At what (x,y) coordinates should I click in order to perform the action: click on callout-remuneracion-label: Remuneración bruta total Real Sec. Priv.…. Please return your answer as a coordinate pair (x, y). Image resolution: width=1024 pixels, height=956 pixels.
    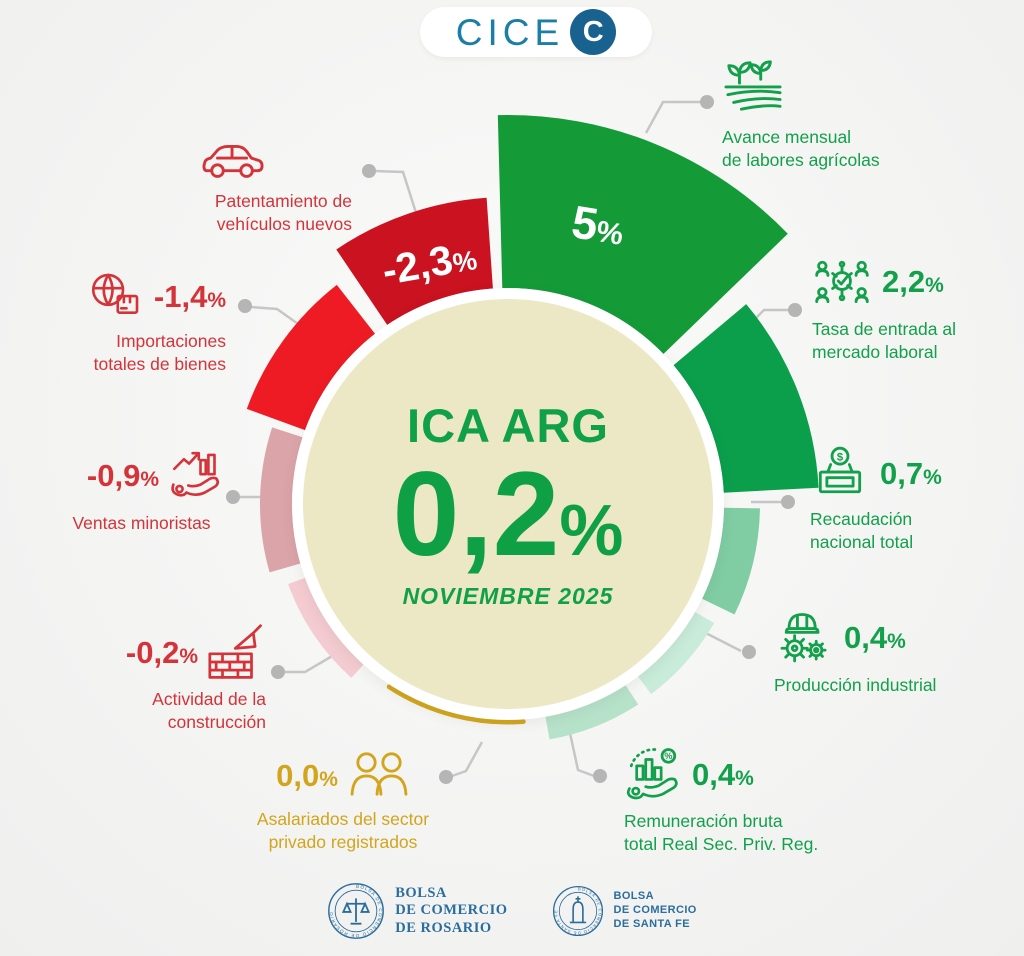
    Looking at the image, I should click on (721, 832).